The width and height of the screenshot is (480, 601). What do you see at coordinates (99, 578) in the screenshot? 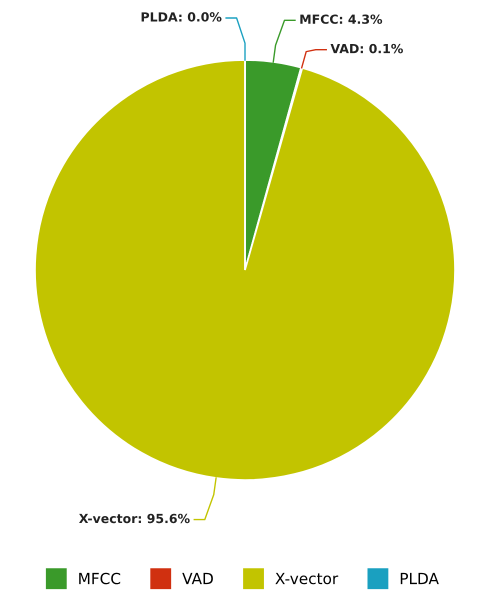
I see `legend-label: MFCC` at bounding box center [99, 578].